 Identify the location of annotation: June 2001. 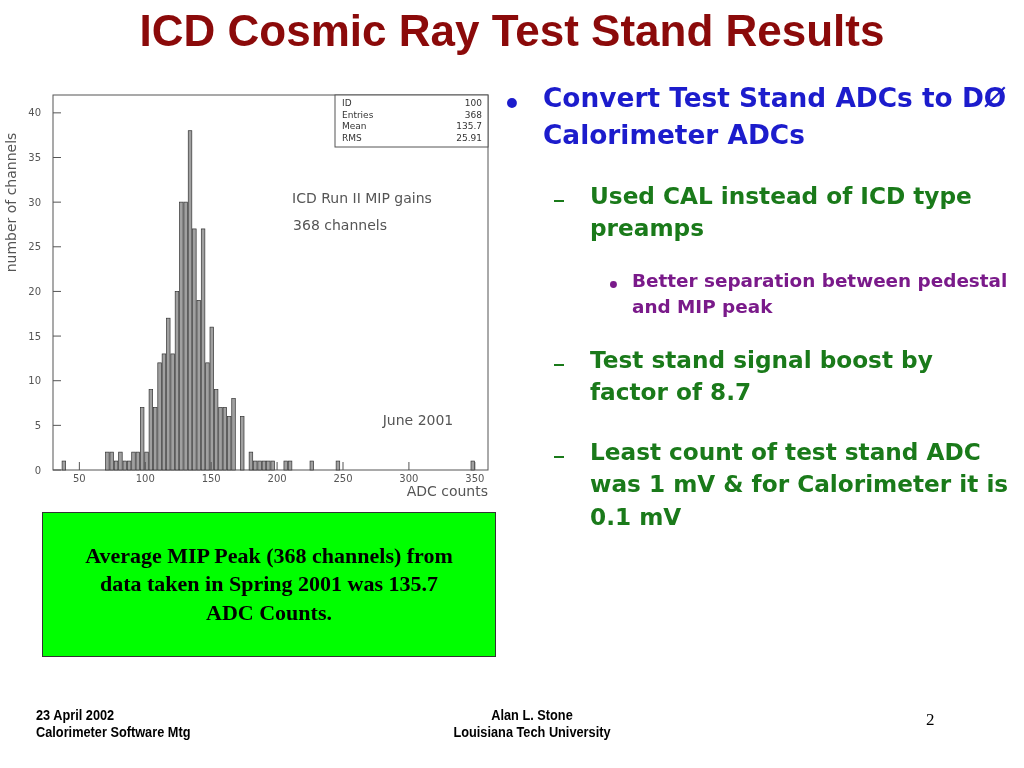
(417, 420).